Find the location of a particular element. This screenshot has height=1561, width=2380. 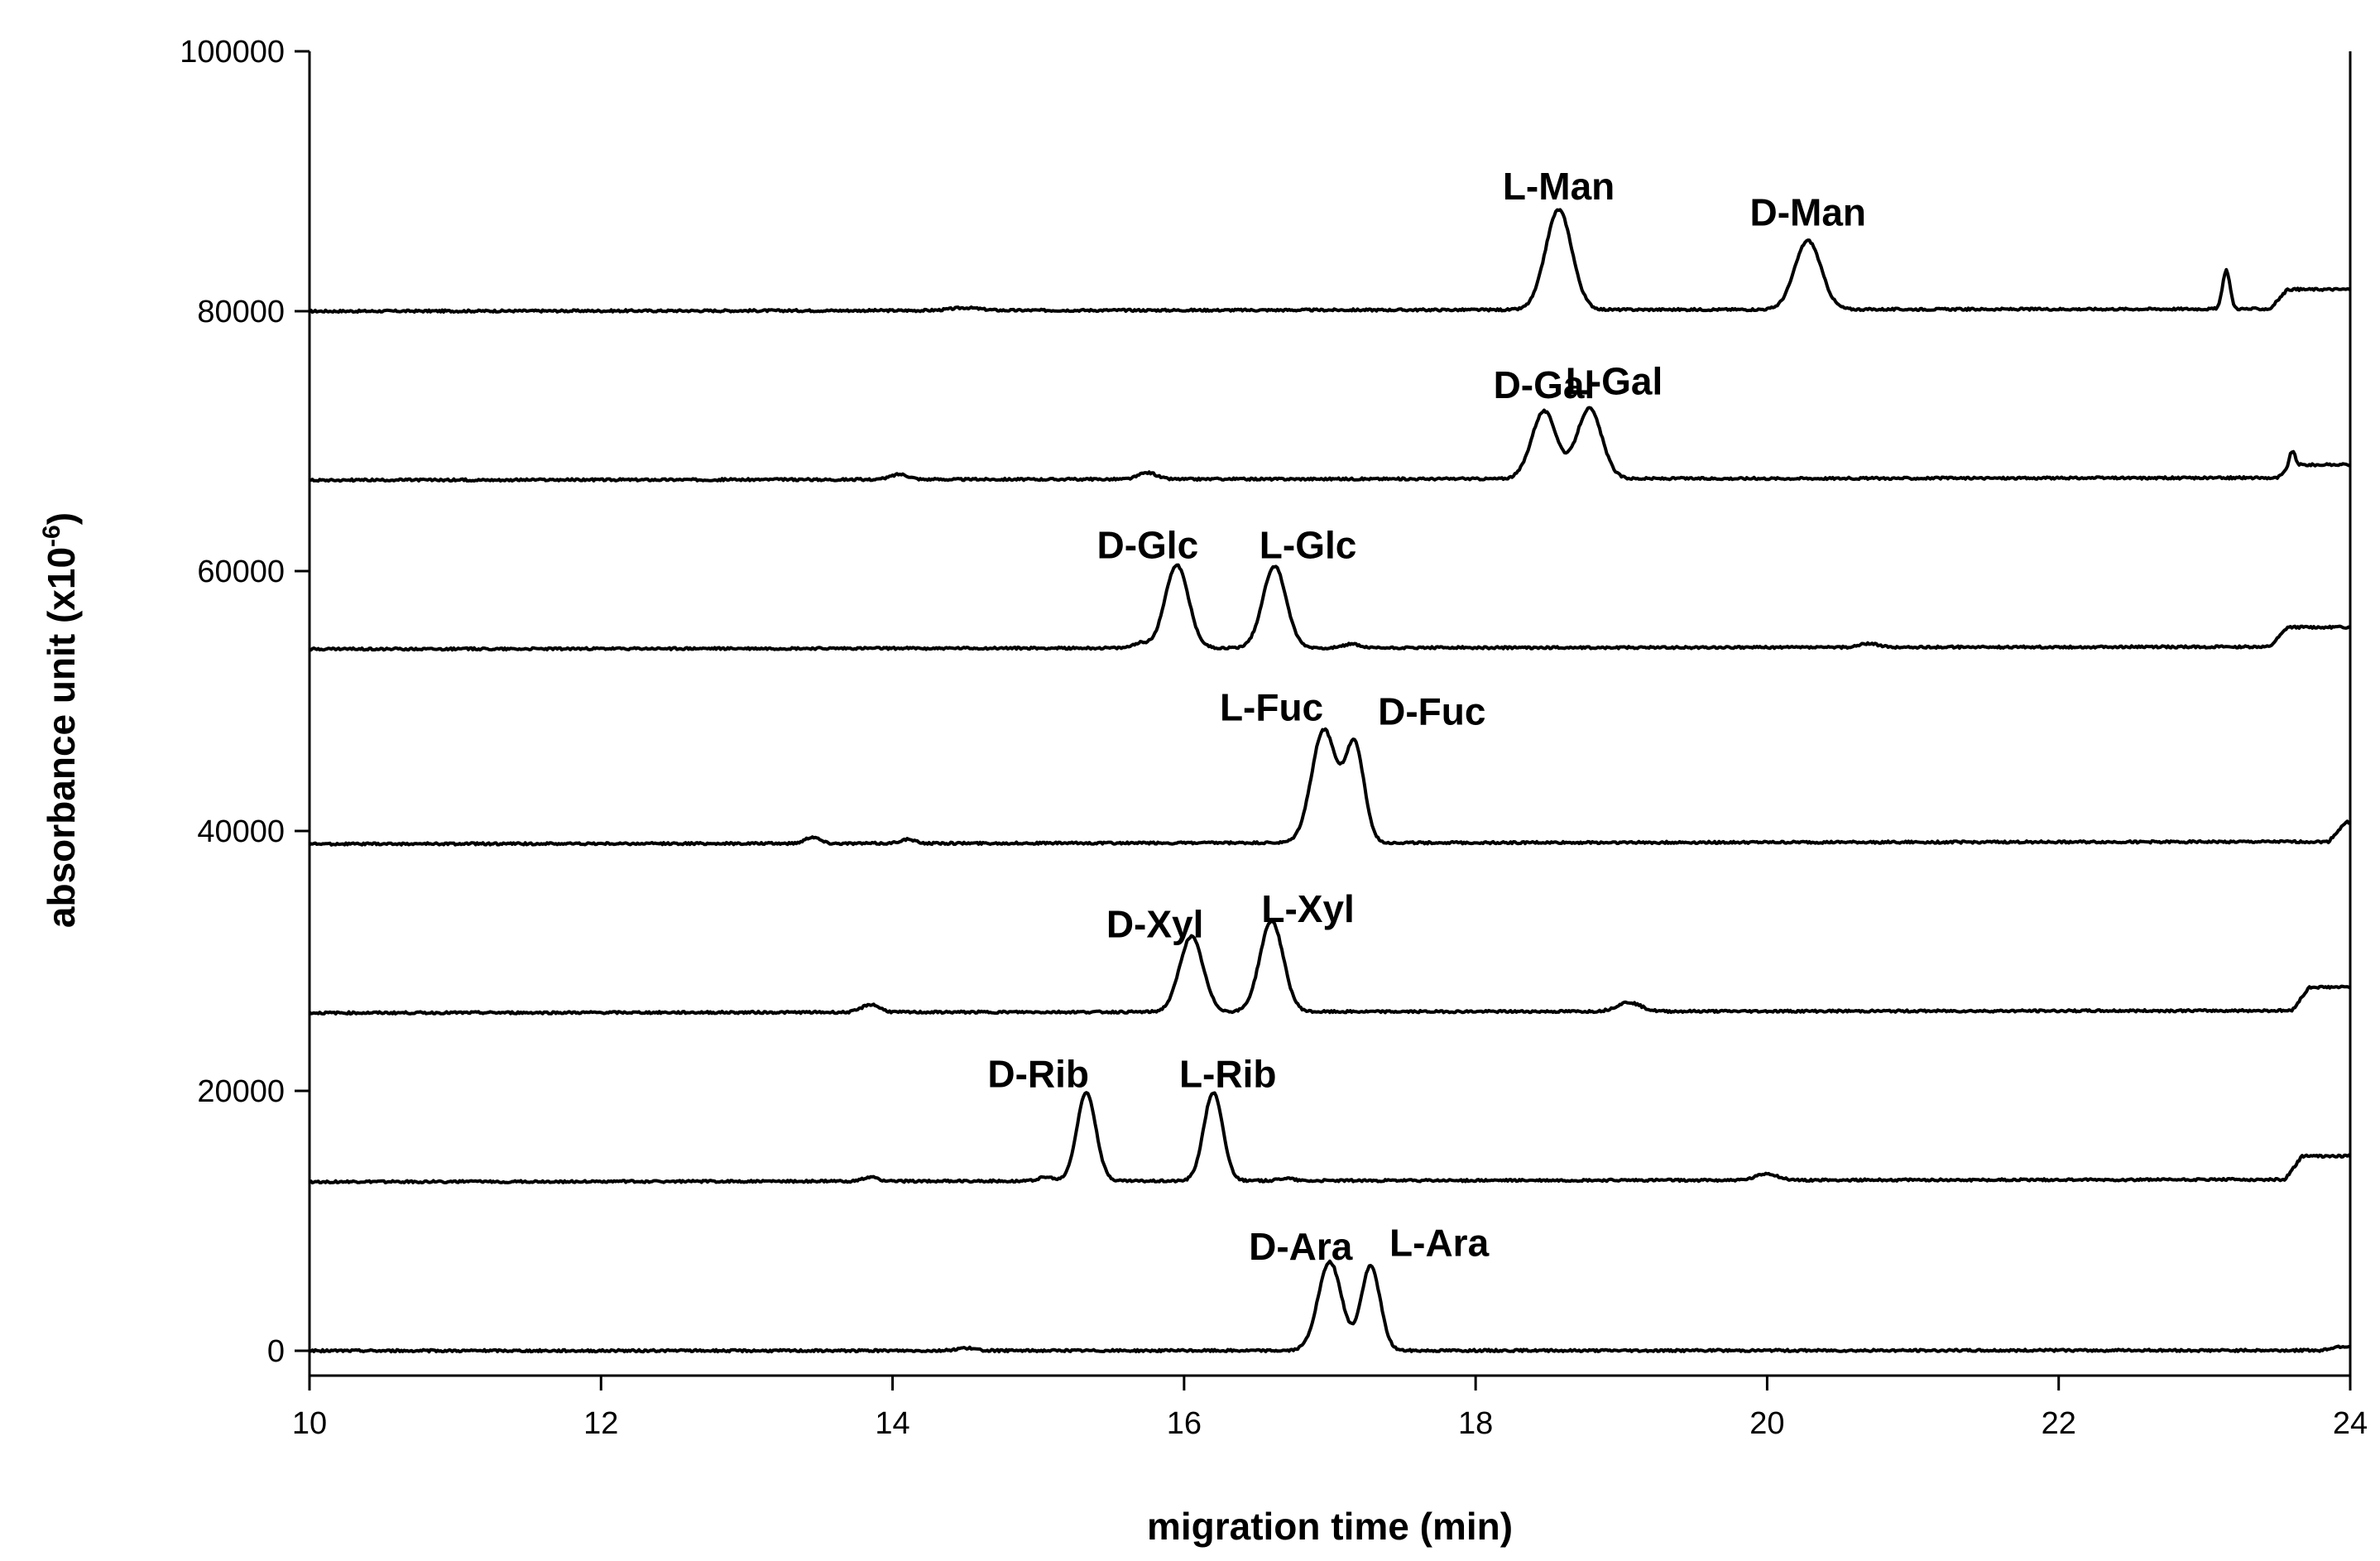

trace-gal is located at coordinates (1330, 444).